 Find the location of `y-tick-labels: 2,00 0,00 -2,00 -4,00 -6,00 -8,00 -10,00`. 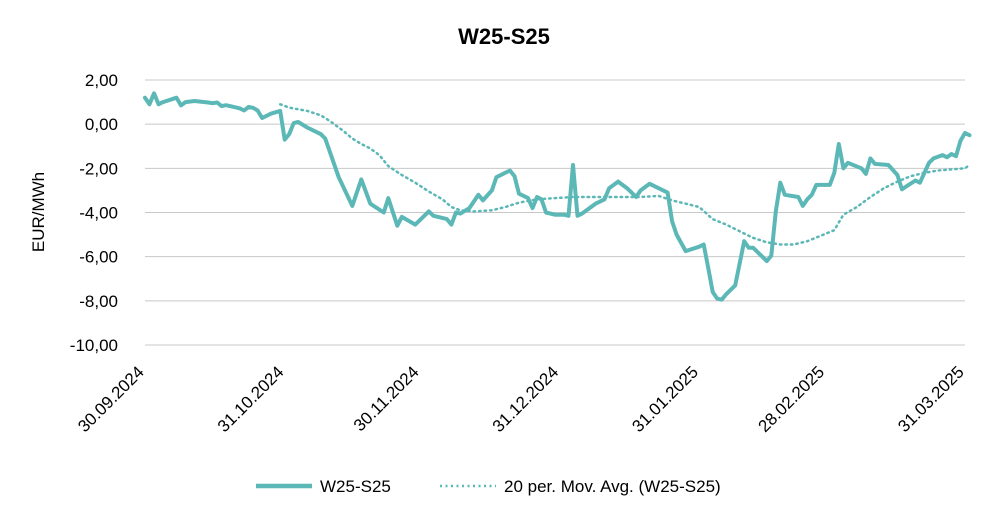

y-tick-labels: 2,00 0,00 -2,00 -4,00 -6,00 -8,00 -10,00 is located at coordinates (94, 213).